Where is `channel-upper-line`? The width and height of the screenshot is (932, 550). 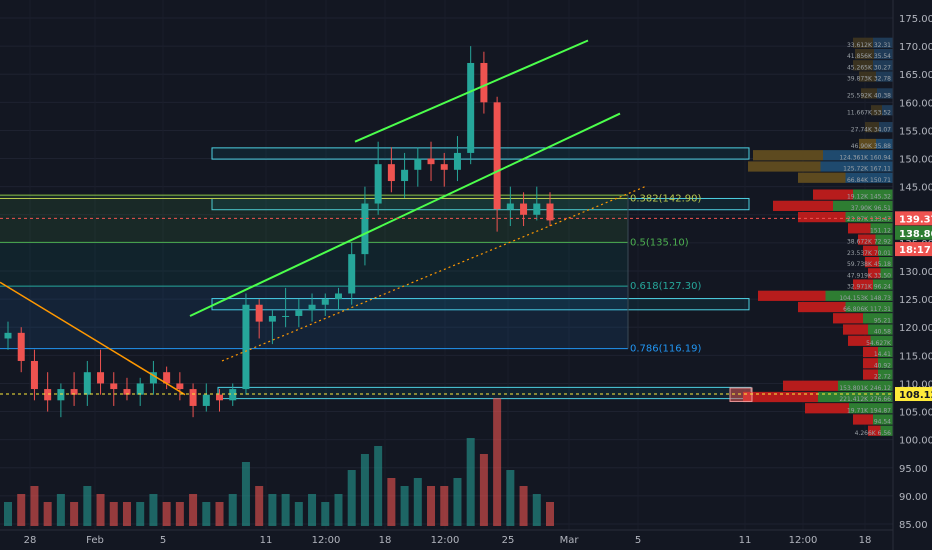
channel-upper-line is located at coordinates (471, 91).